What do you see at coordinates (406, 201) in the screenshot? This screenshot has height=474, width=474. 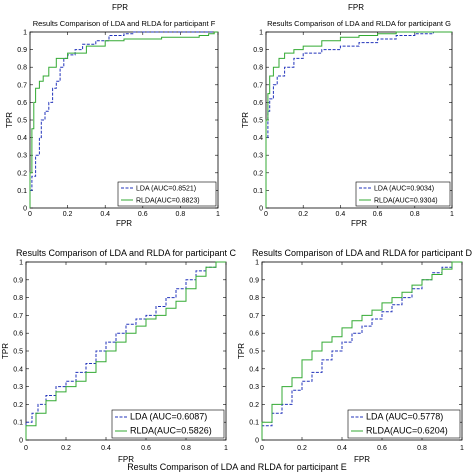 I see `legend-label-rlda: RLDA(AUC=0.9304)` at bounding box center [406, 201].